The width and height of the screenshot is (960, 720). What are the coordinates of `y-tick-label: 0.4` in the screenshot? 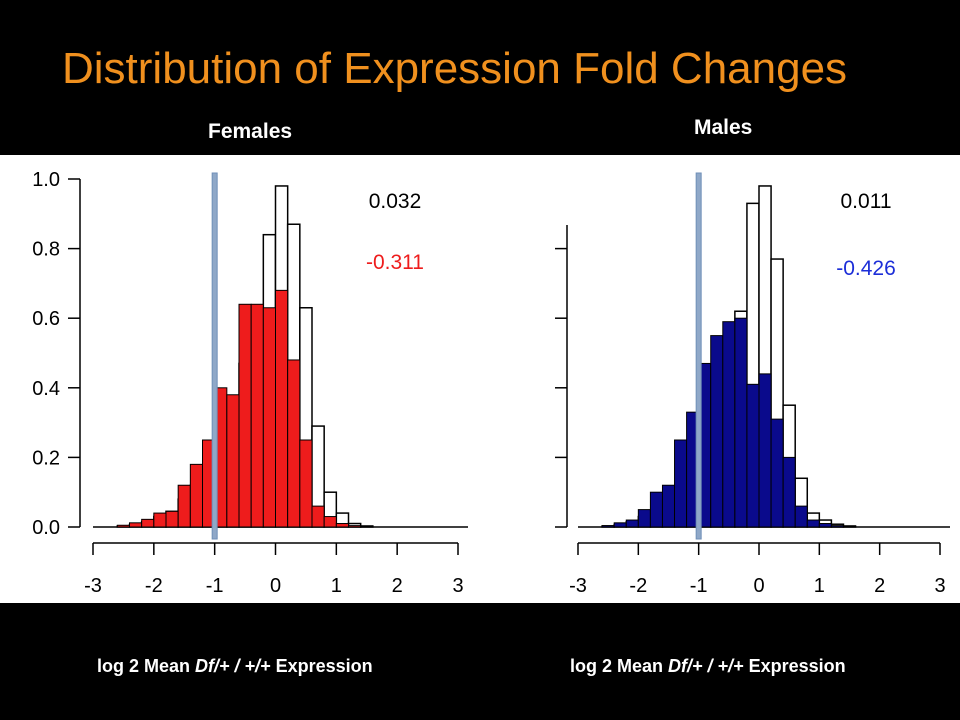 It's located at (46, 389).